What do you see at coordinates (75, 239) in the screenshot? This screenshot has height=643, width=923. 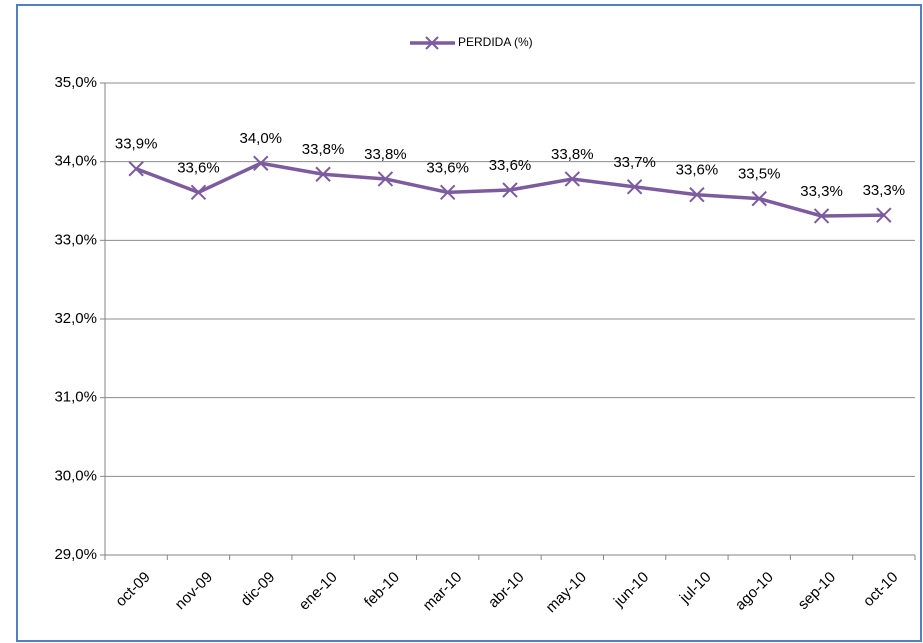 I see `y-tick-label: 33,0%` at bounding box center [75, 239].